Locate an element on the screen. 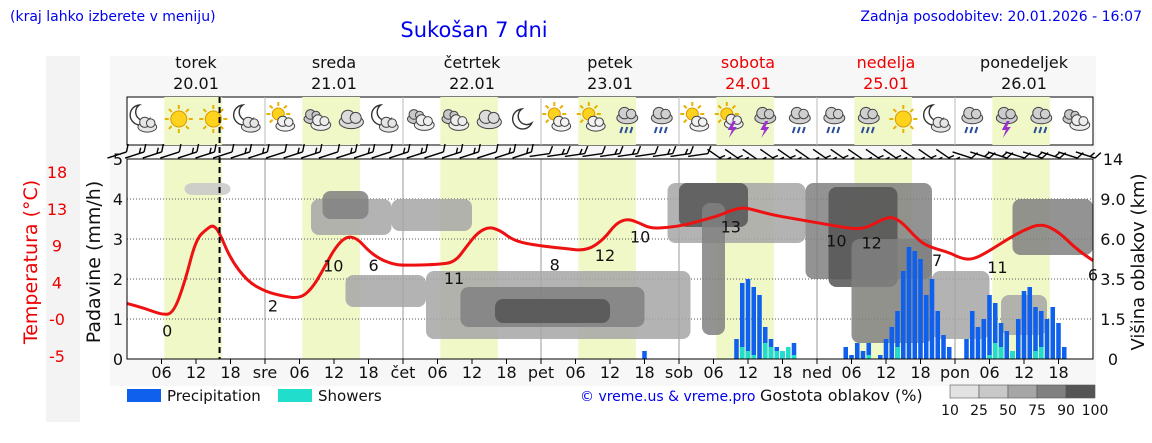 The width and height of the screenshot is (1152, 443). sun-storm-icon is located at coordinates (729, 120).